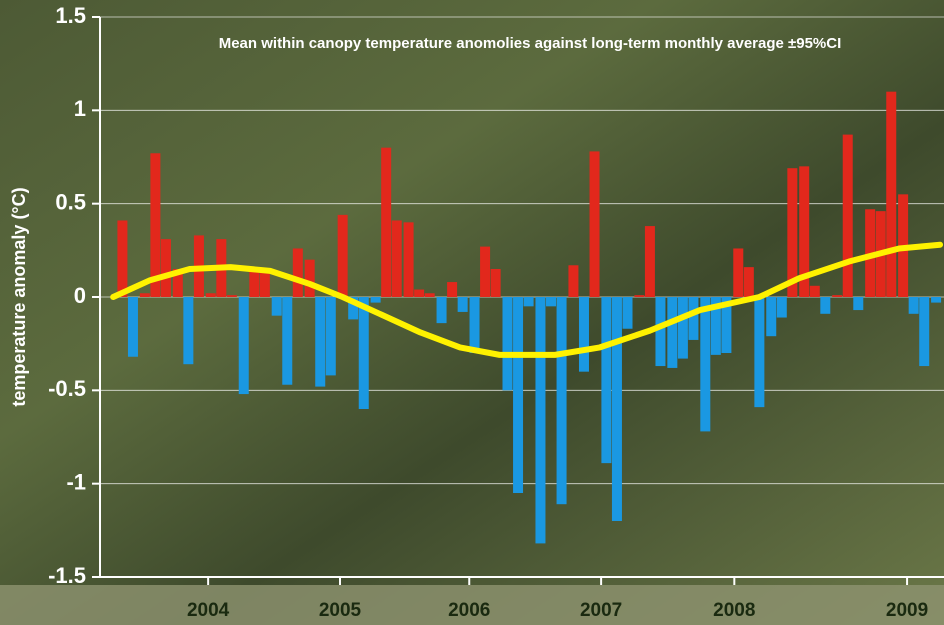 This screenshot has height=625, width=944. What do you see at coordinates (67, 388) in the screenshot?
I see `y-tick-label: -0.5` at bounding box center [67, 388].